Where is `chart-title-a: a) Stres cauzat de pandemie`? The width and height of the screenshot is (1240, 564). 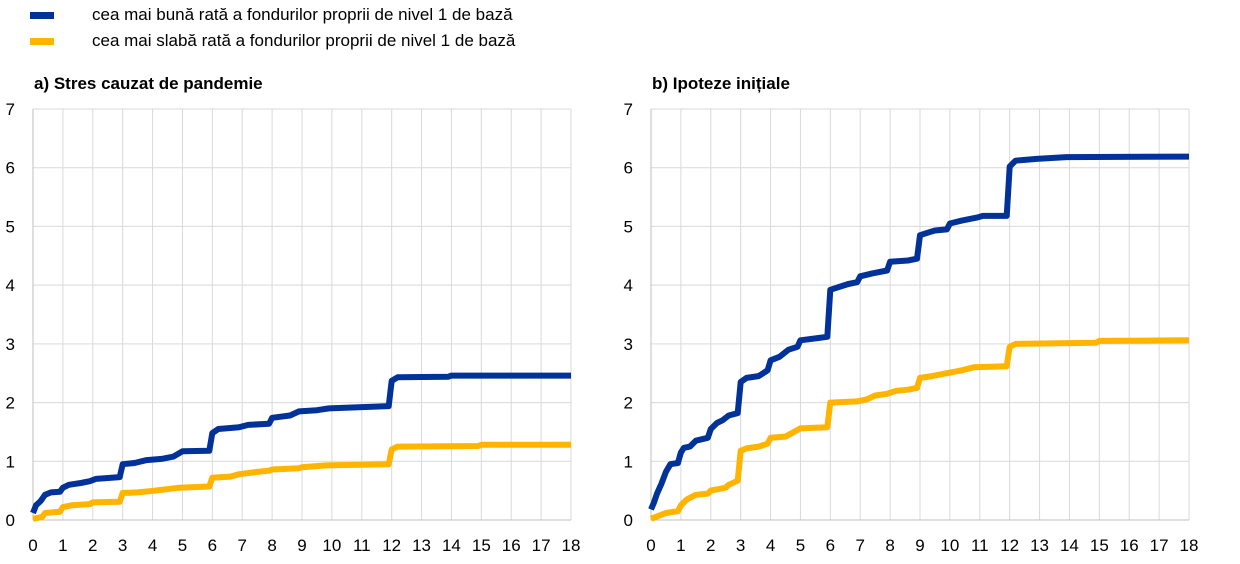
chart-title-a: a) Stres cauzat de pandemie is located at coordinates (148, 83).